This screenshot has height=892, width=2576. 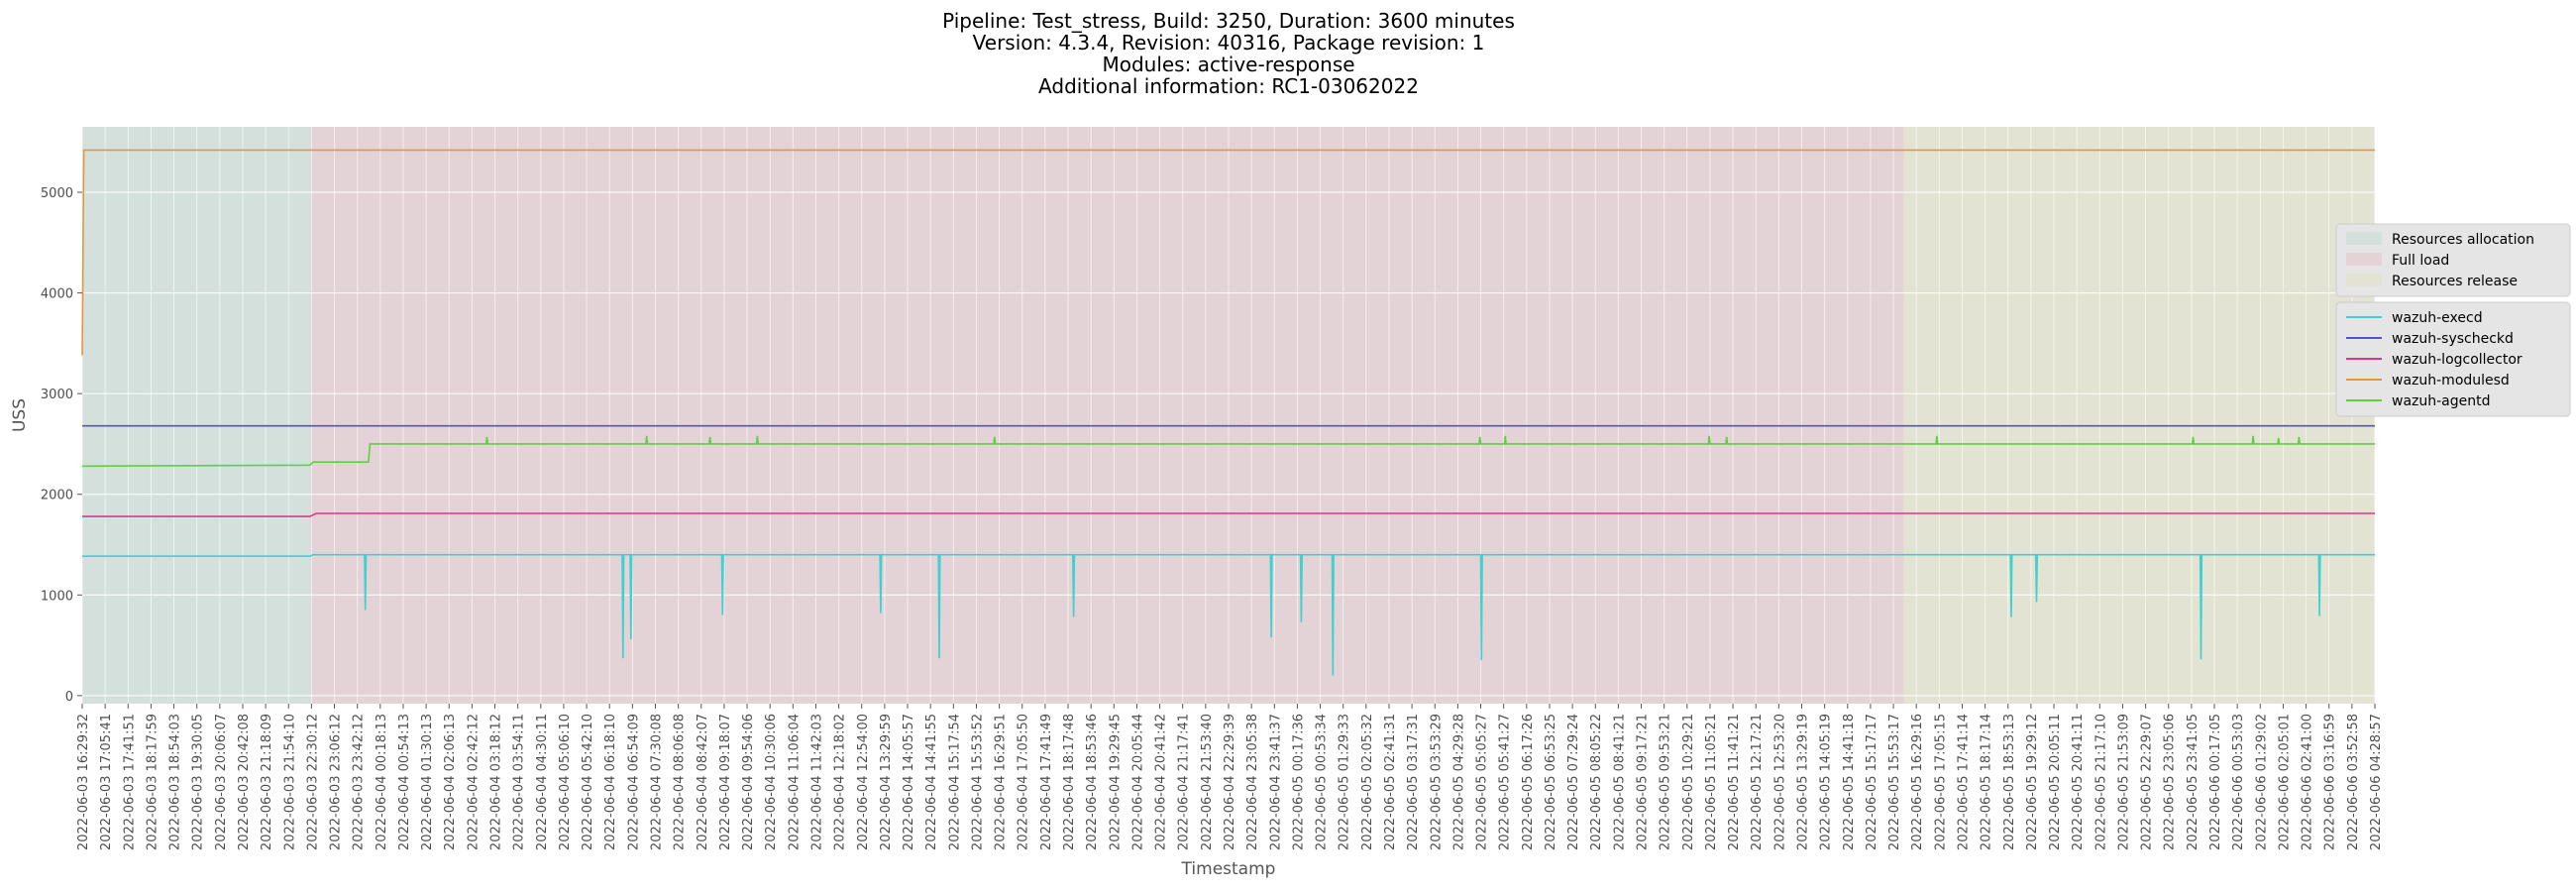 I want to click on x-tick-label: 2022-06-05 12:17:21, so click(x=1757, y=782).